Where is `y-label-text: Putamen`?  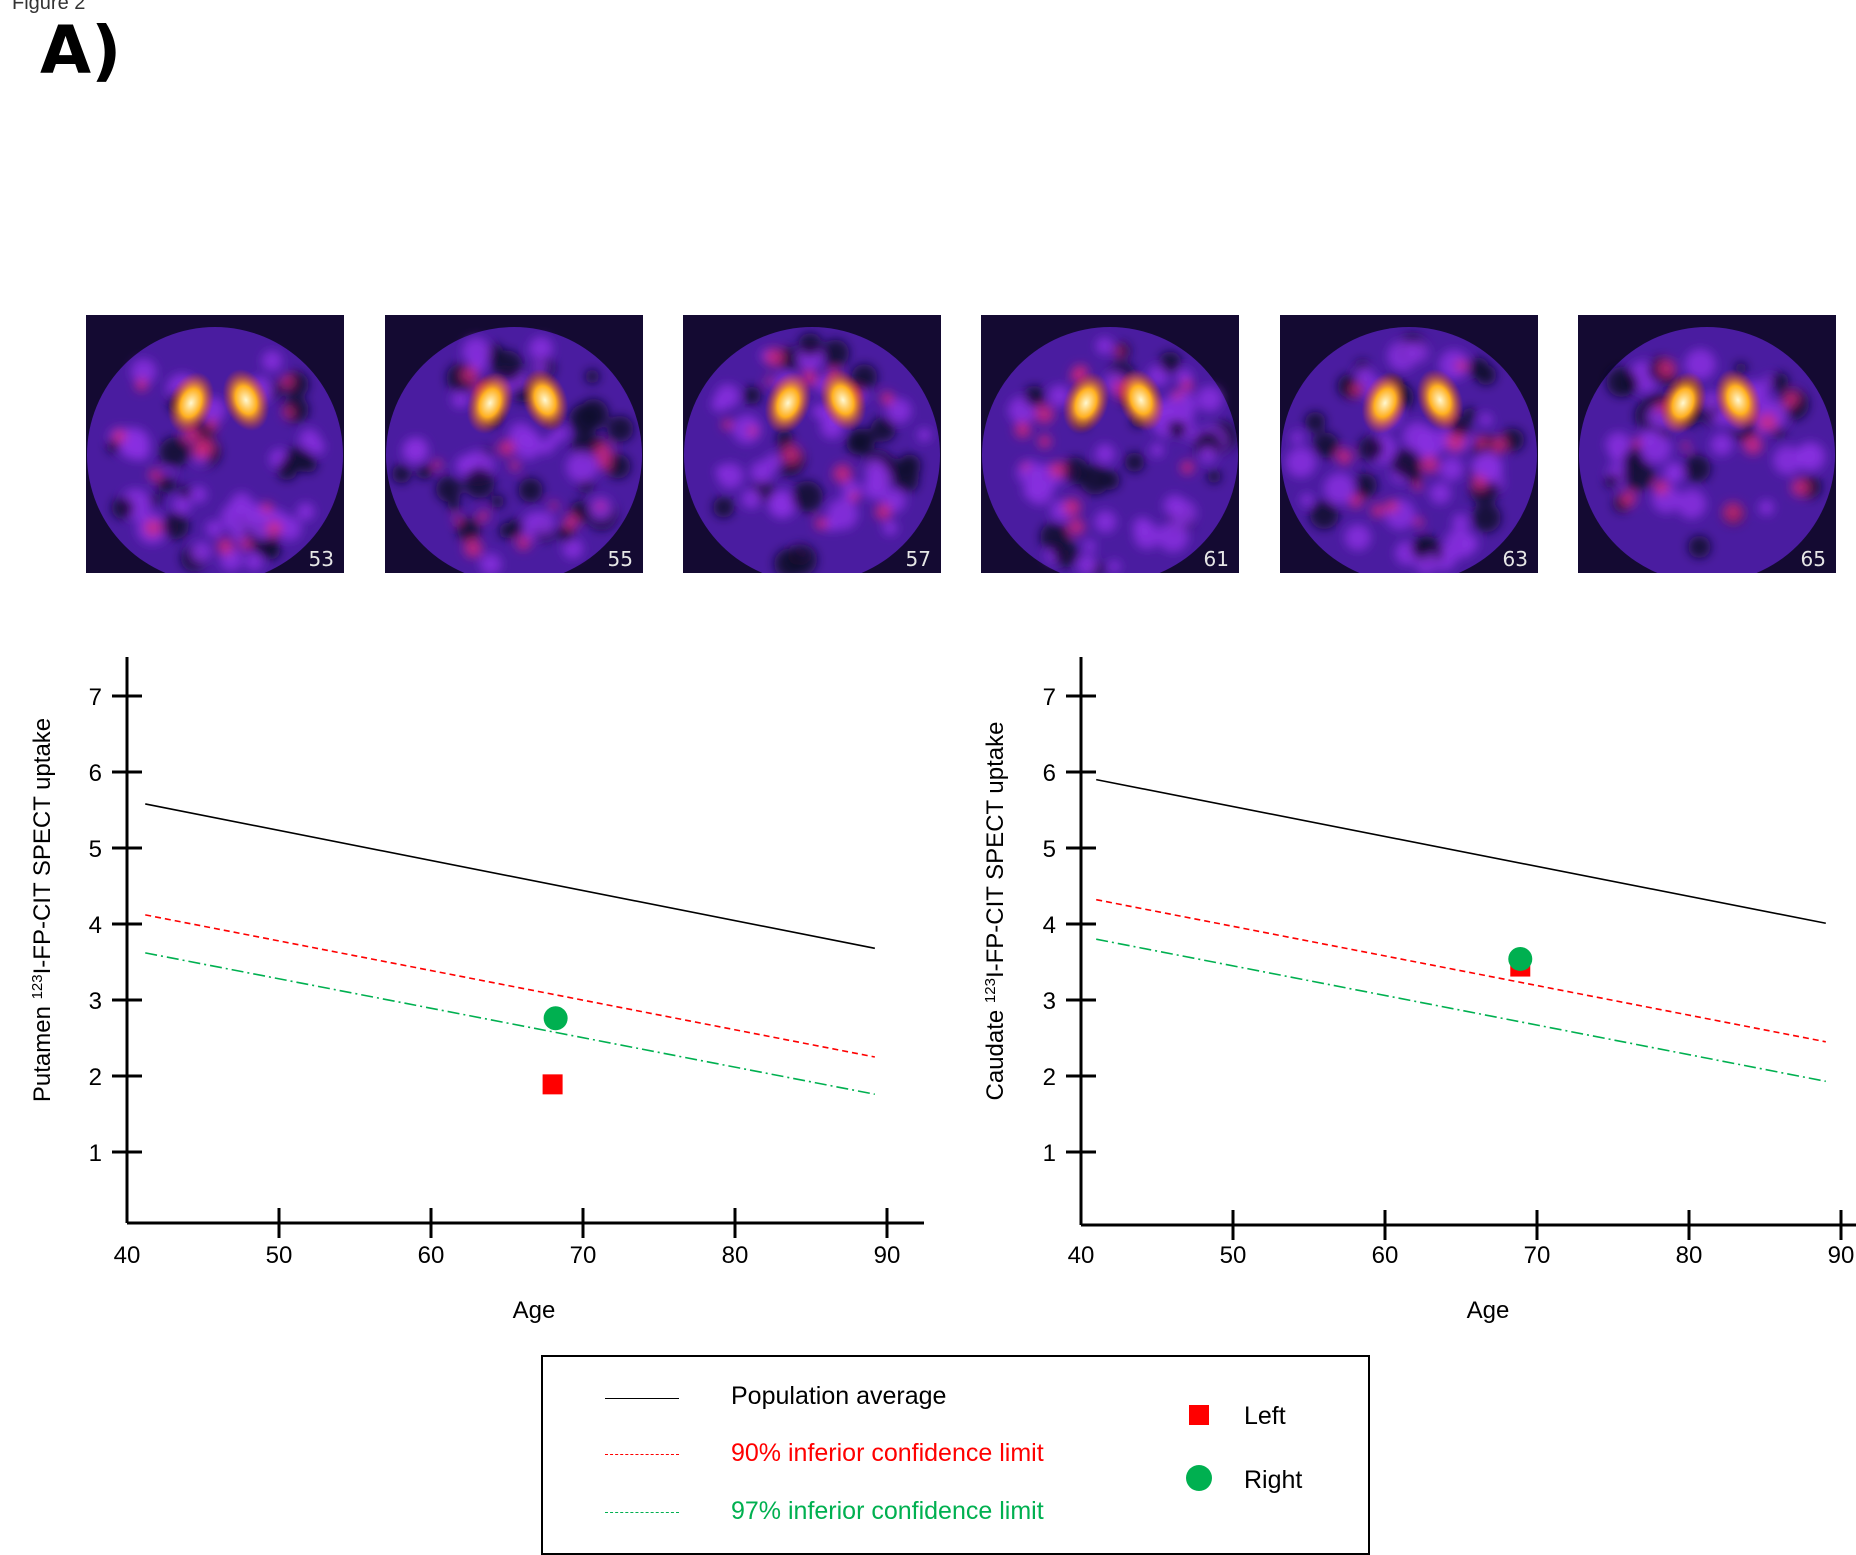
y-label-text: Putamen is located at coordinates (42, 1050).